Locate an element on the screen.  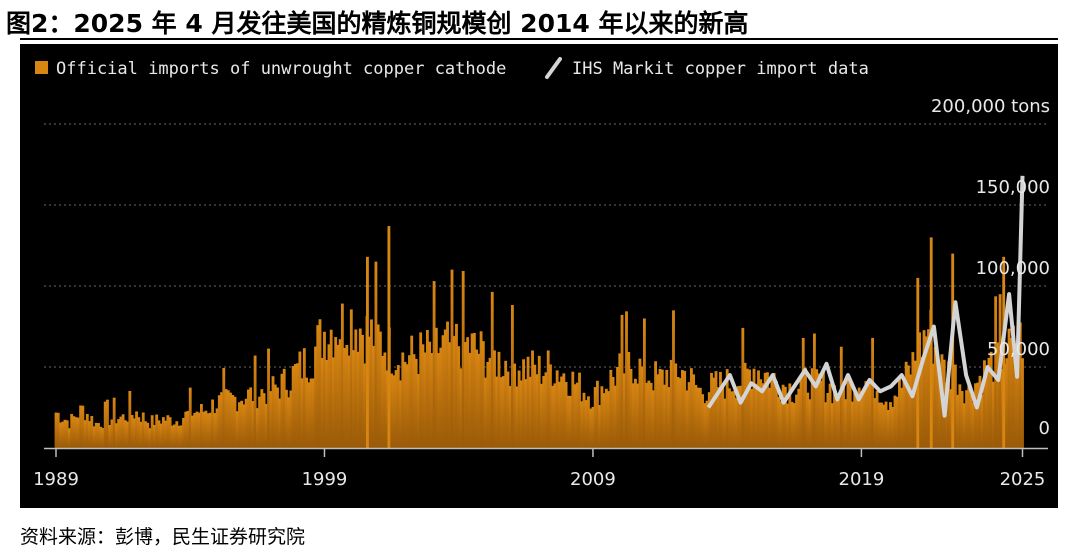
x-tick-label-2: 2009 is located at coordinates (593, 479).